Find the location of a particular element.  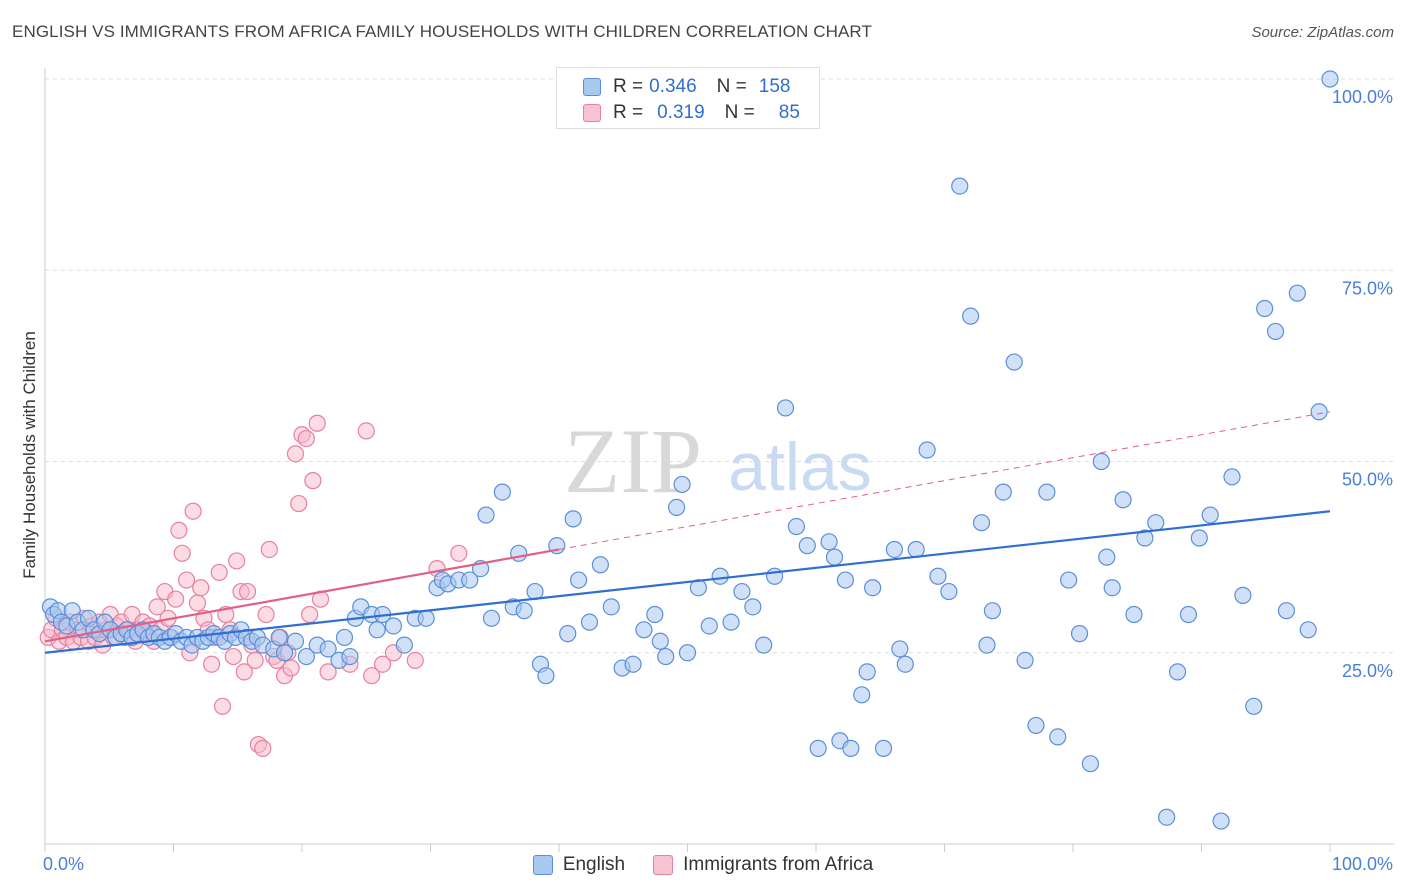

legend-row-english: R = 0.346 N = 158 is located at coordinates (686, 87).